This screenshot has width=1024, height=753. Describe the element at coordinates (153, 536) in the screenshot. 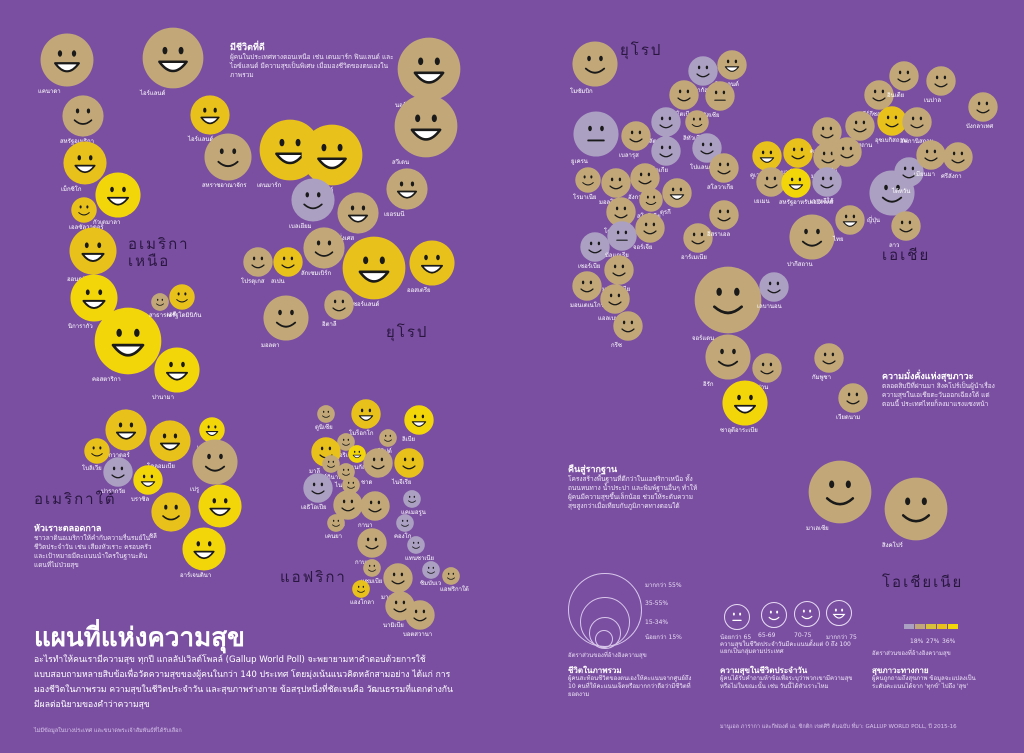

I see `country-label: ชิลี` at that location.